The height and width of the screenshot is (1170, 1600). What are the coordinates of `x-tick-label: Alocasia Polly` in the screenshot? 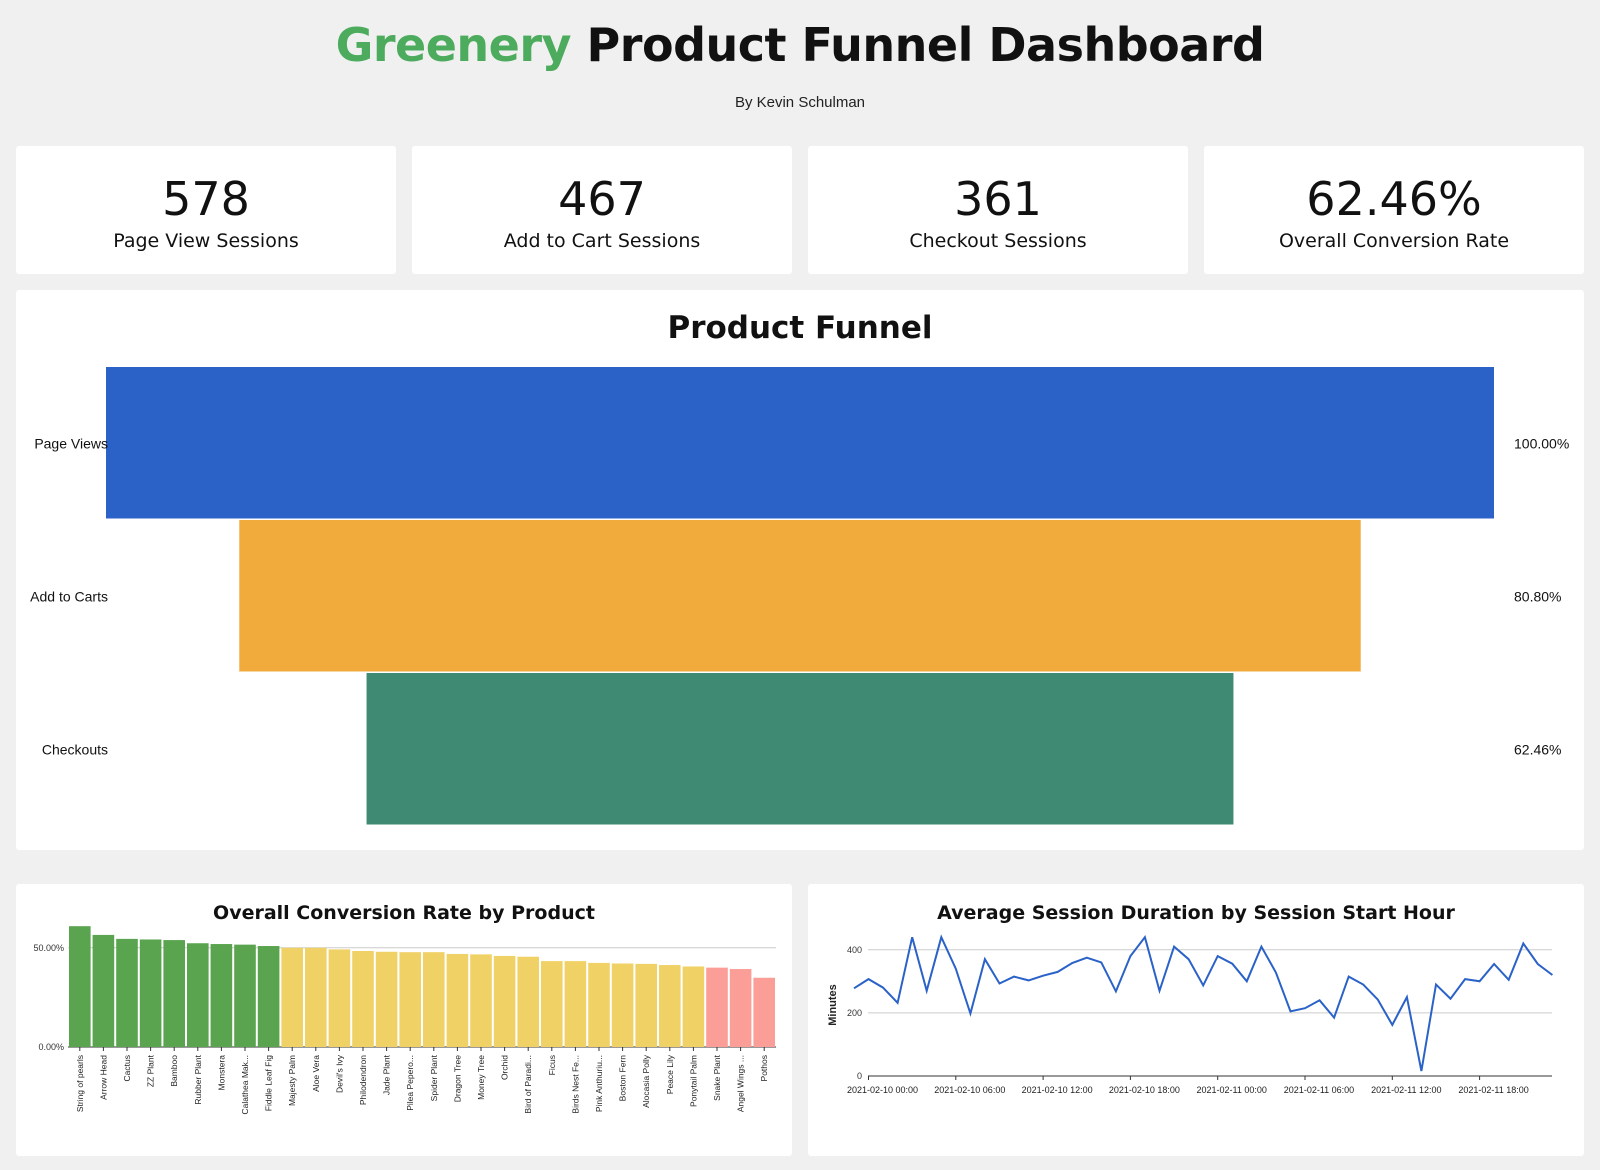 It's located at (646, 1081).